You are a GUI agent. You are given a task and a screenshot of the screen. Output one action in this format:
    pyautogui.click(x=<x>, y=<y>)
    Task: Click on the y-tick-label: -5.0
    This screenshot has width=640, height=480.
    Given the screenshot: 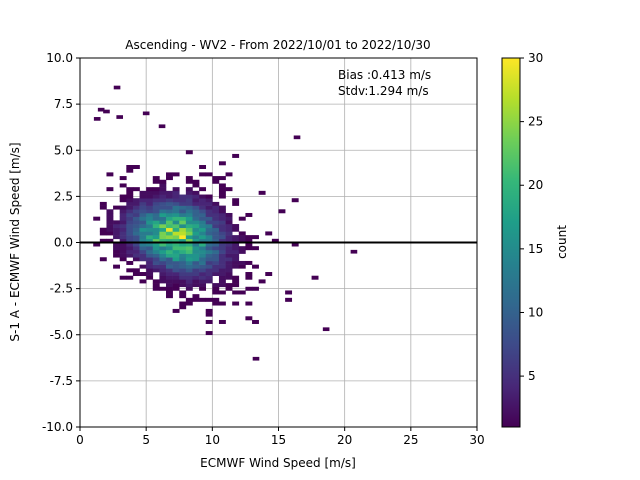 What is the action you would take?
    pyautogui.click(x=61, y=335)
    